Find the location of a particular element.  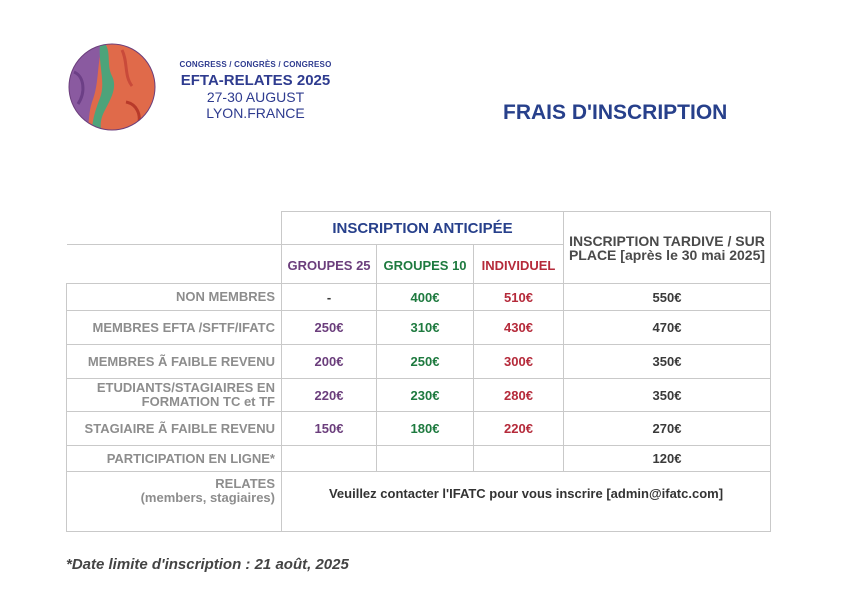

table-row: PARTICIPATION EN LIGNE* 120€ is located at coordinates (418, 458).